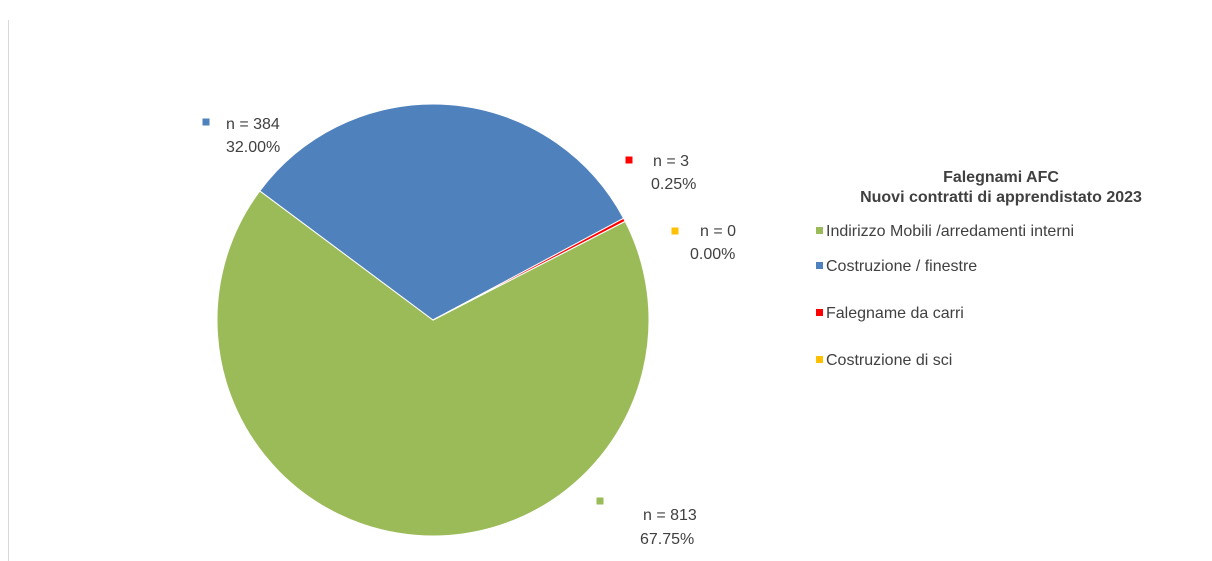 The height and width of the screenshot is (561, 1212). Describe the element at coordinates (673, 184) in the screenshot. I see `percentage-label: 0.25%` at that location.